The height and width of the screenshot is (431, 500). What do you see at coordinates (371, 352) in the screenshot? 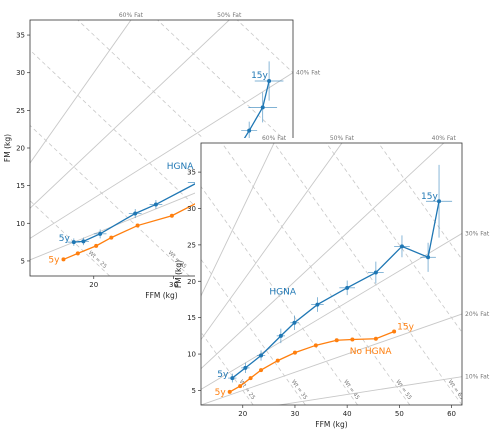
I see `series-name-label: No HGNA` at bounding box center [371, 352].